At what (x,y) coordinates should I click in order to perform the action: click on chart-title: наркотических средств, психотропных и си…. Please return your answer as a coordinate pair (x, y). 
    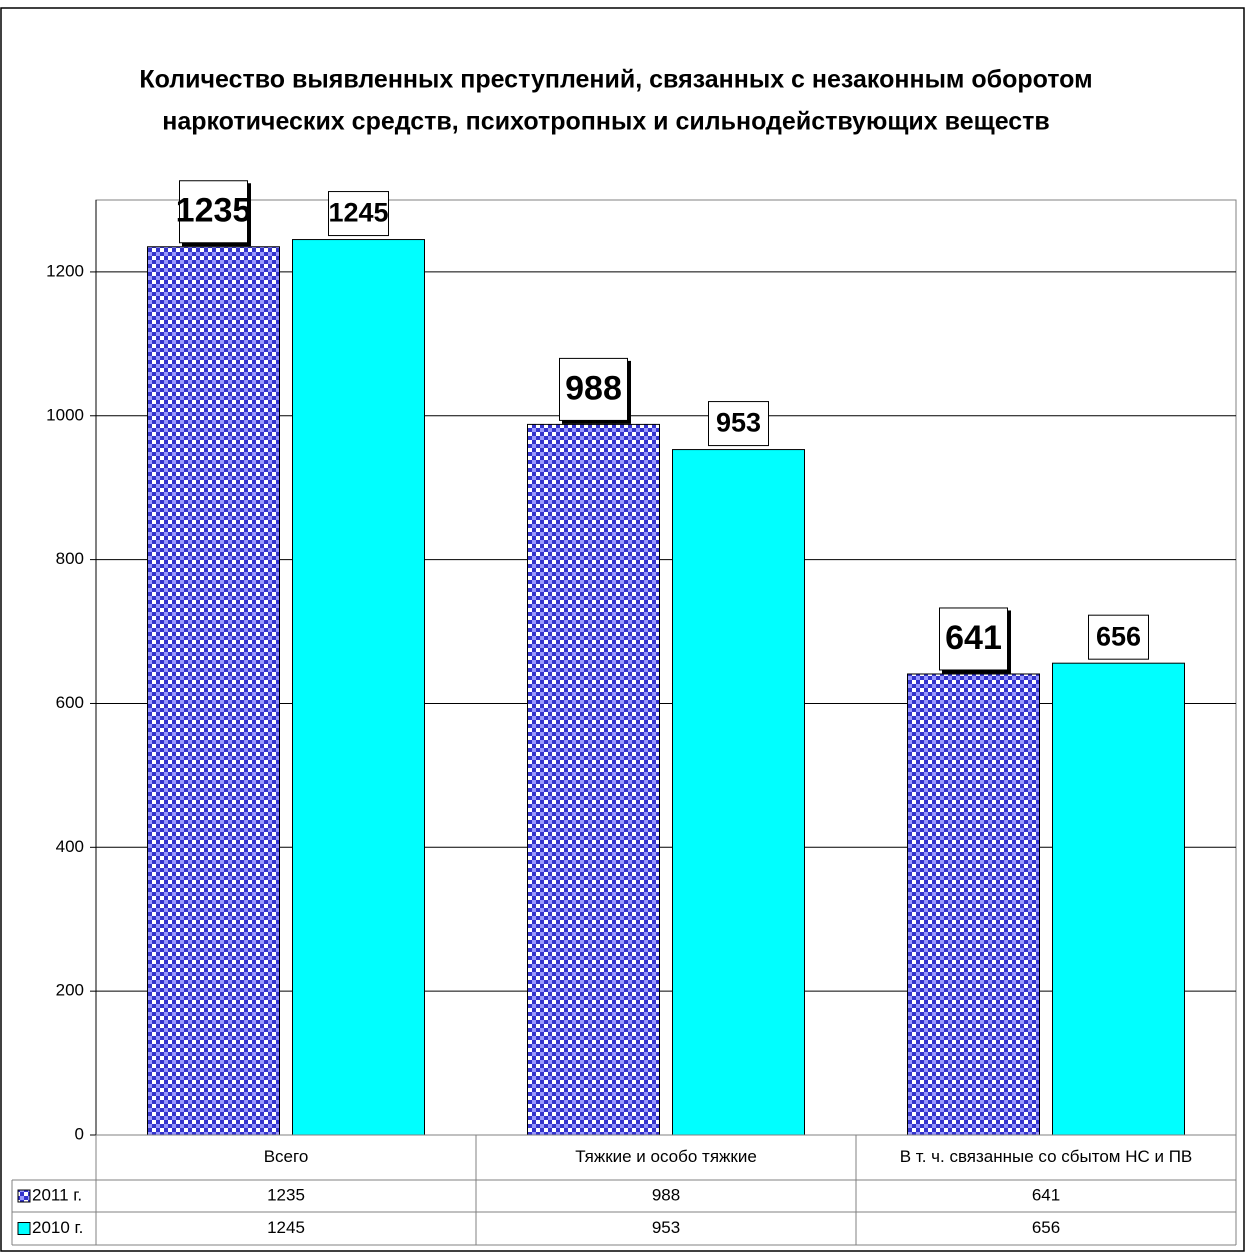
    Looking at the image, I should click on (606, 122).